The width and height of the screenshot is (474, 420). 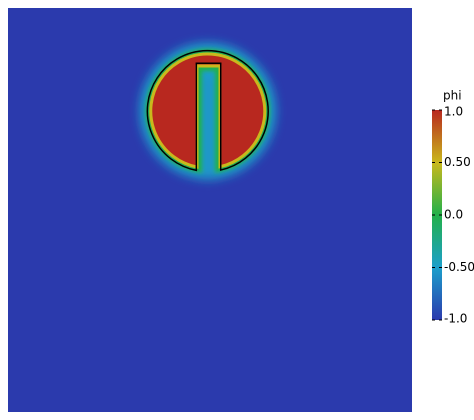 I want to click on colorbar, so click(x=437, y=215).